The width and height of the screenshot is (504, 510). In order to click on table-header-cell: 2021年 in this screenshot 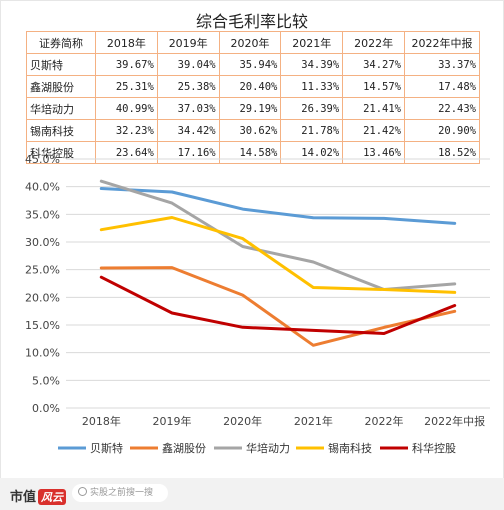, I will do `click(312, 42)`.